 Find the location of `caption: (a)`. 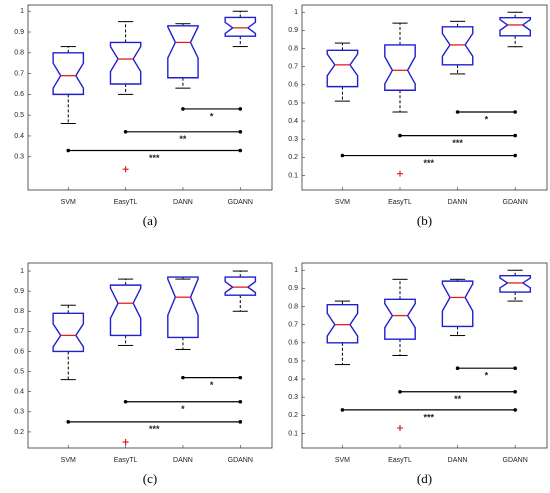

caption: (a) is located at coordinates (150, 220).